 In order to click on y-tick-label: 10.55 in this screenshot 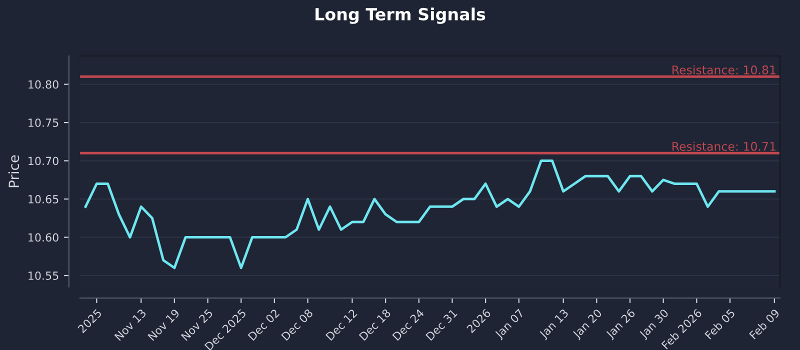, I will do `click(43, 276)`.